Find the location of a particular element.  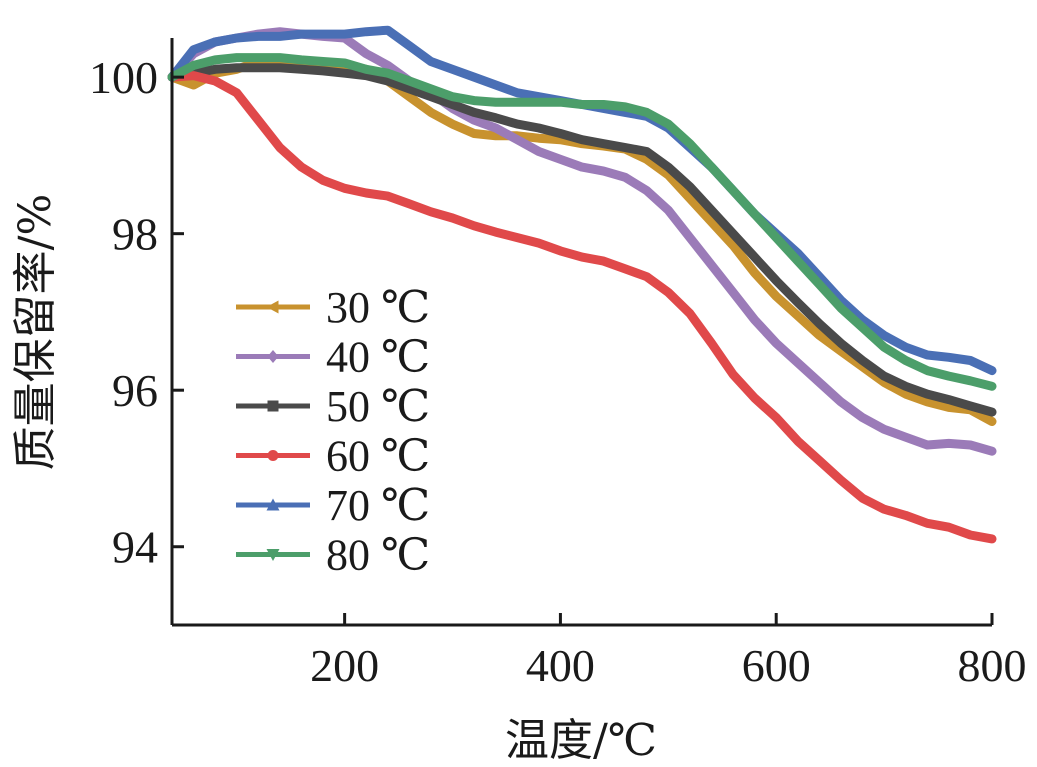

legend-item: 40 ℃ is located at coordinates (333, 357).